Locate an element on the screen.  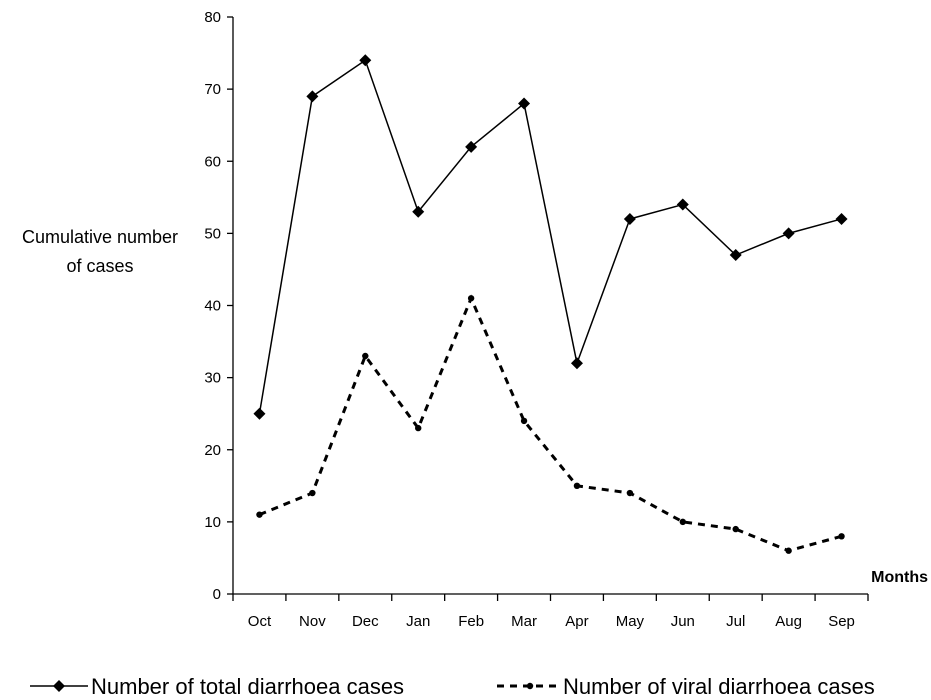
legend-item-total: Number of total diarrhoea cases is located at coordinates (217, 686).